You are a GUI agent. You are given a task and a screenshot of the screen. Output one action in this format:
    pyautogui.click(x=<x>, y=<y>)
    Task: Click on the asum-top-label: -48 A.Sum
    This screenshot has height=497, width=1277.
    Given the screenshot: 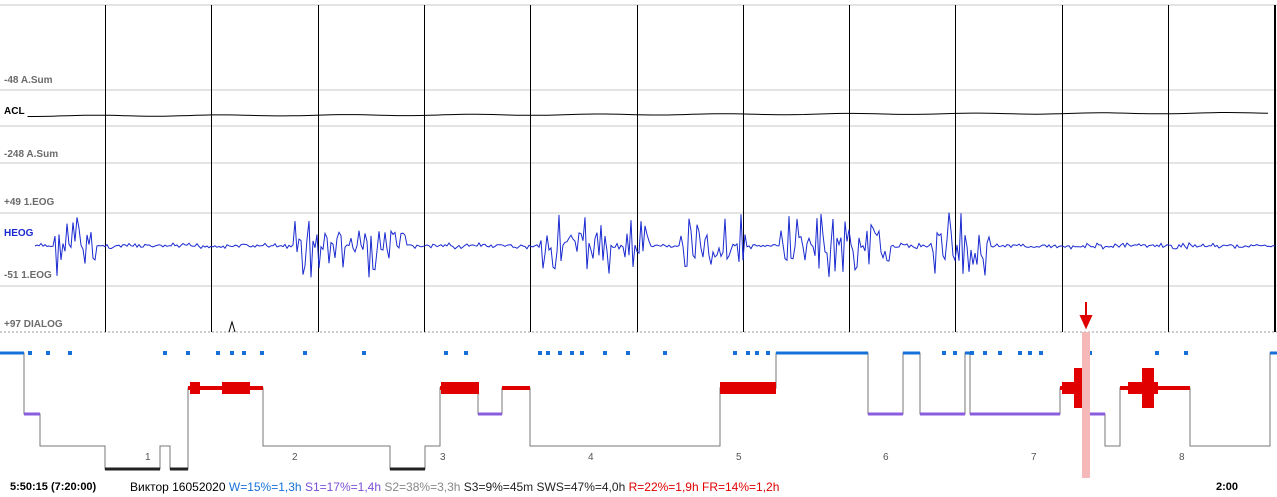 What is the action you would take?
    pyautogui.click(x=28, y=81)
    